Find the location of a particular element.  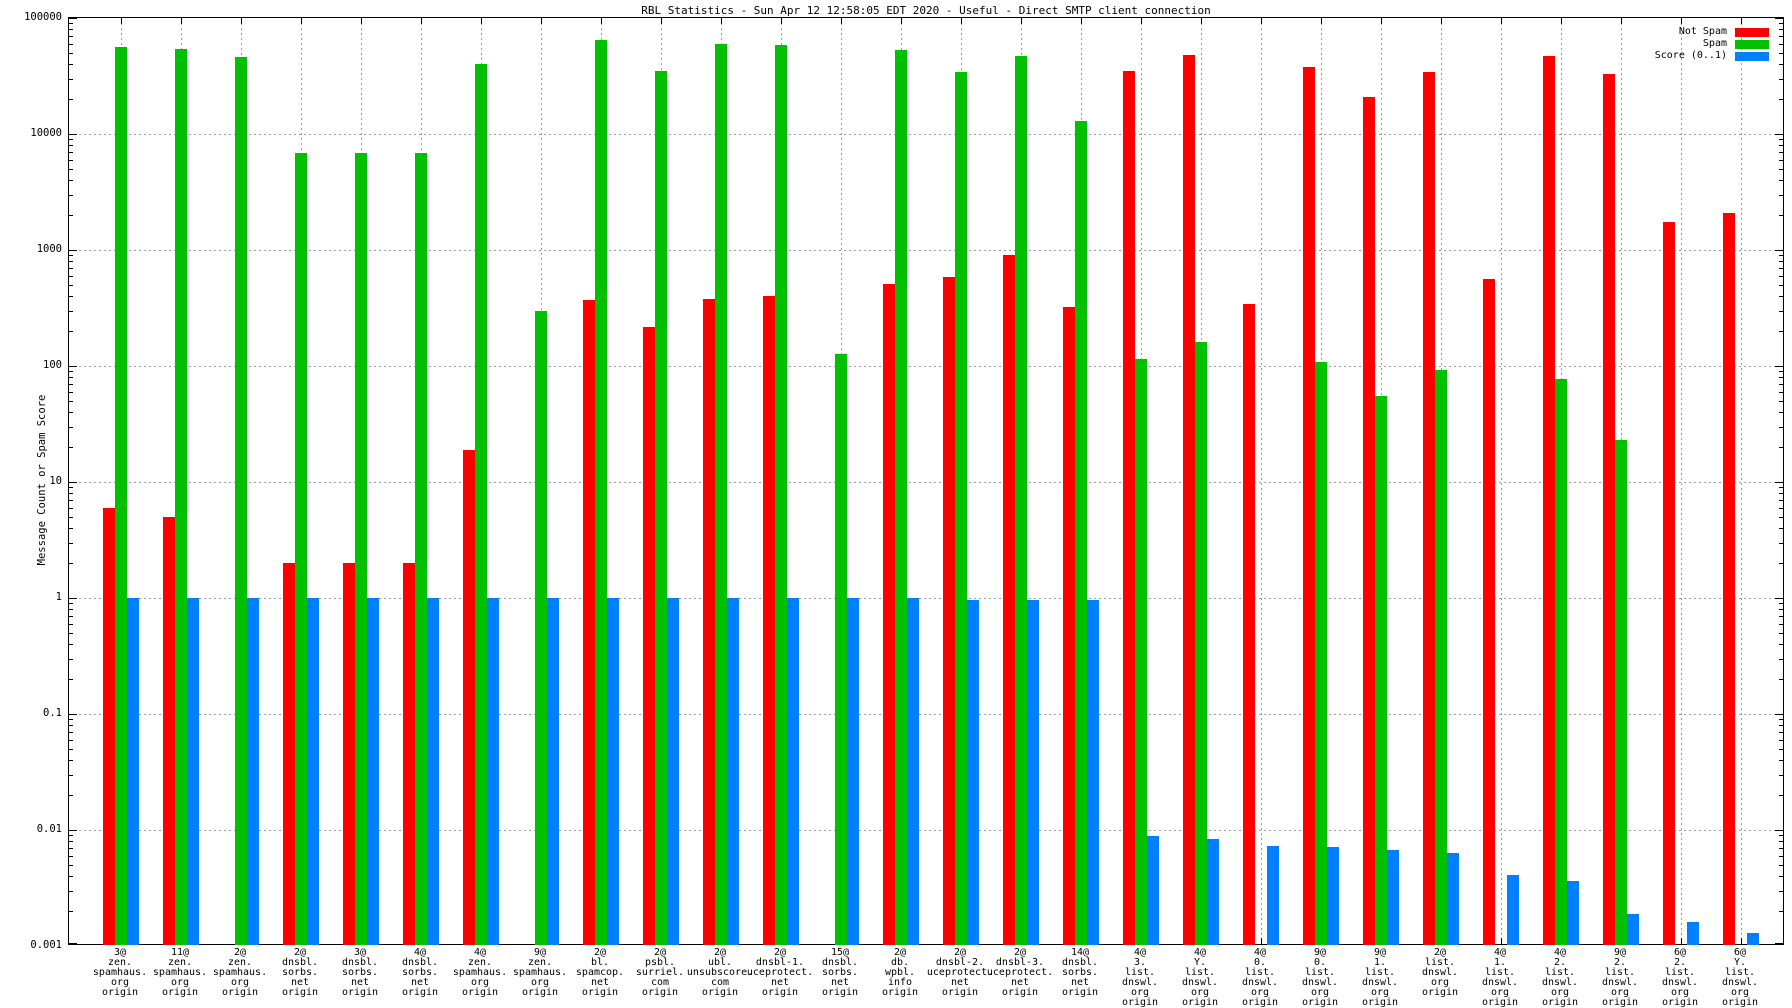

x-category-line: net is located at coordinates (420, 982).